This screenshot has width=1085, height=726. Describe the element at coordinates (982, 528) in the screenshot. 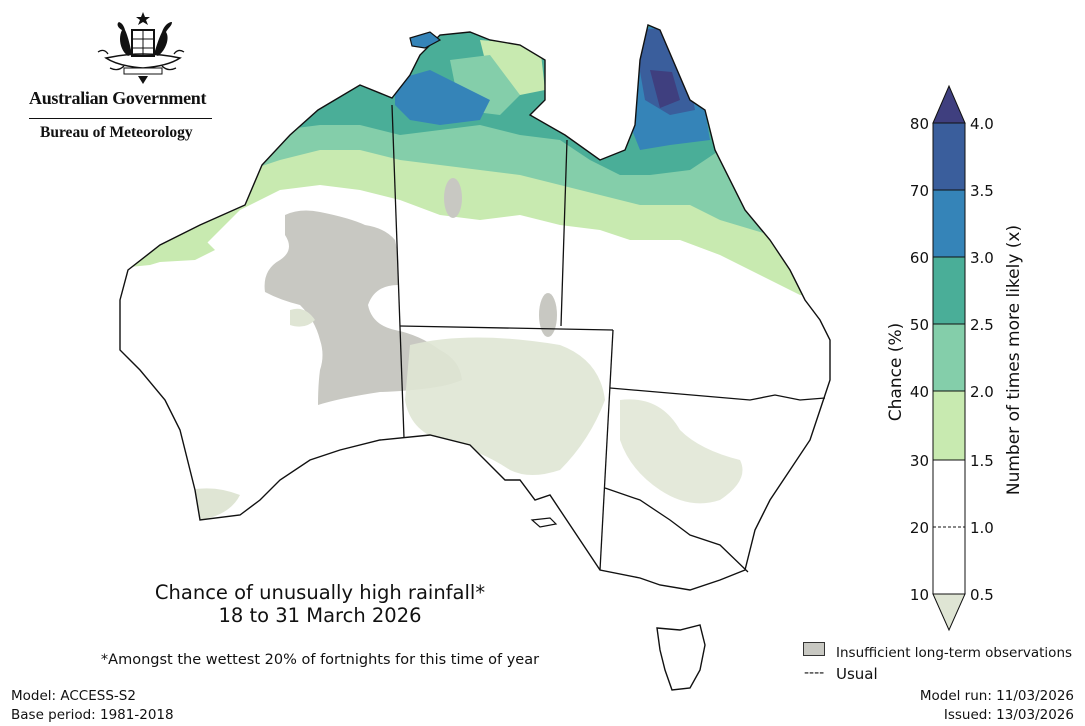

I see `svg-text: 1.0` at that location.